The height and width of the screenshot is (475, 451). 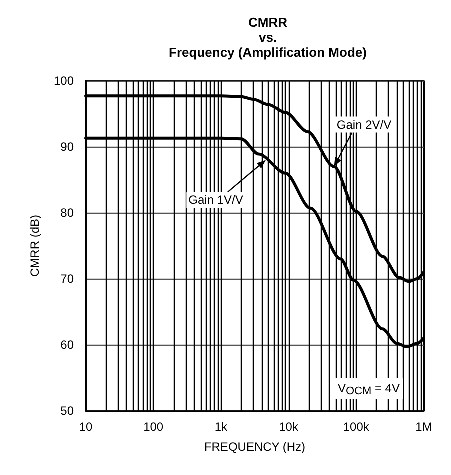 I want to click on y-axis-title: CMRR (dB), so click(x=35, y=246).